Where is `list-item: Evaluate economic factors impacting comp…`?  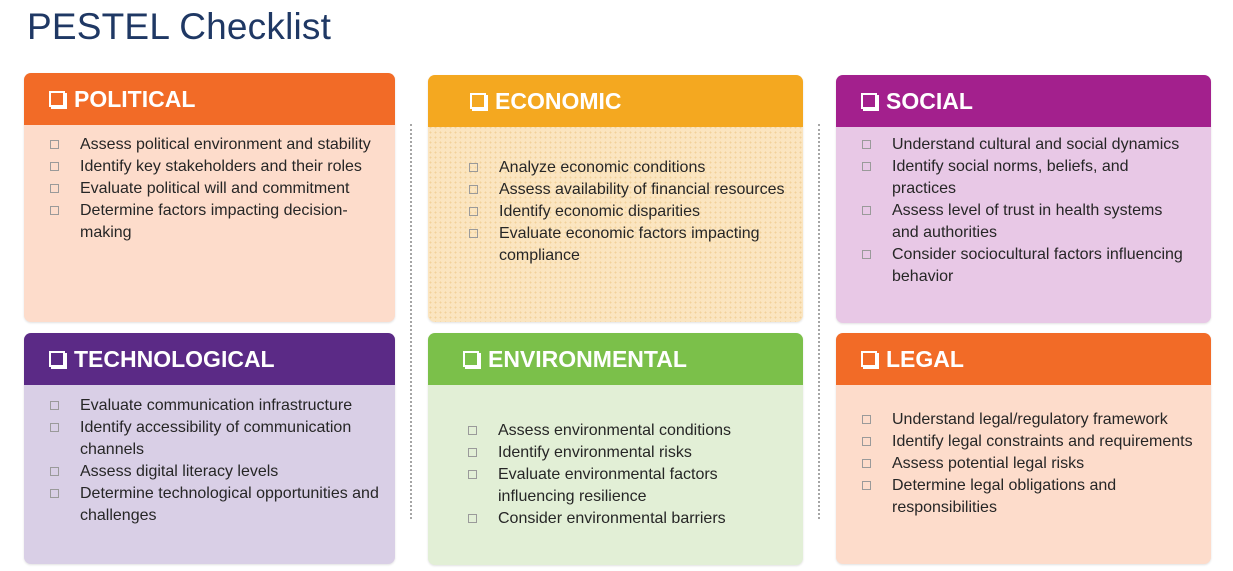
list-item: Evaluate economic factors impacting comp… is located at coordinates (629, 245).